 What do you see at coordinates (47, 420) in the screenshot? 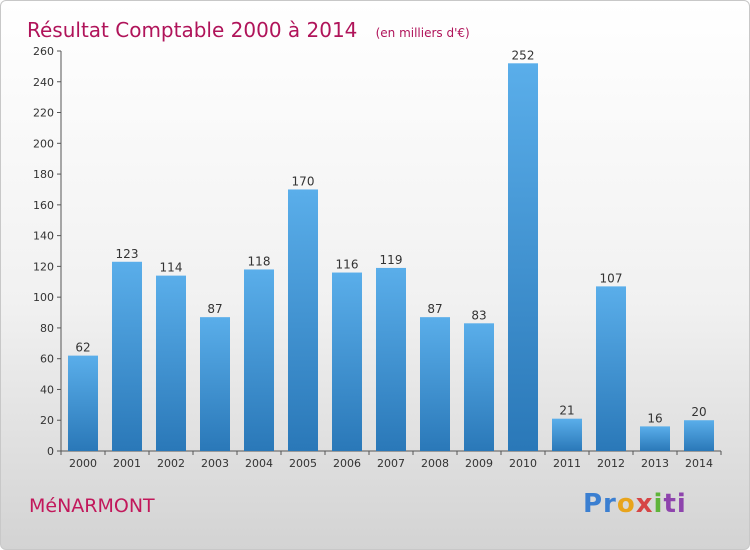
I see `y-tick-label: 20` at bounding box center [47, 420].